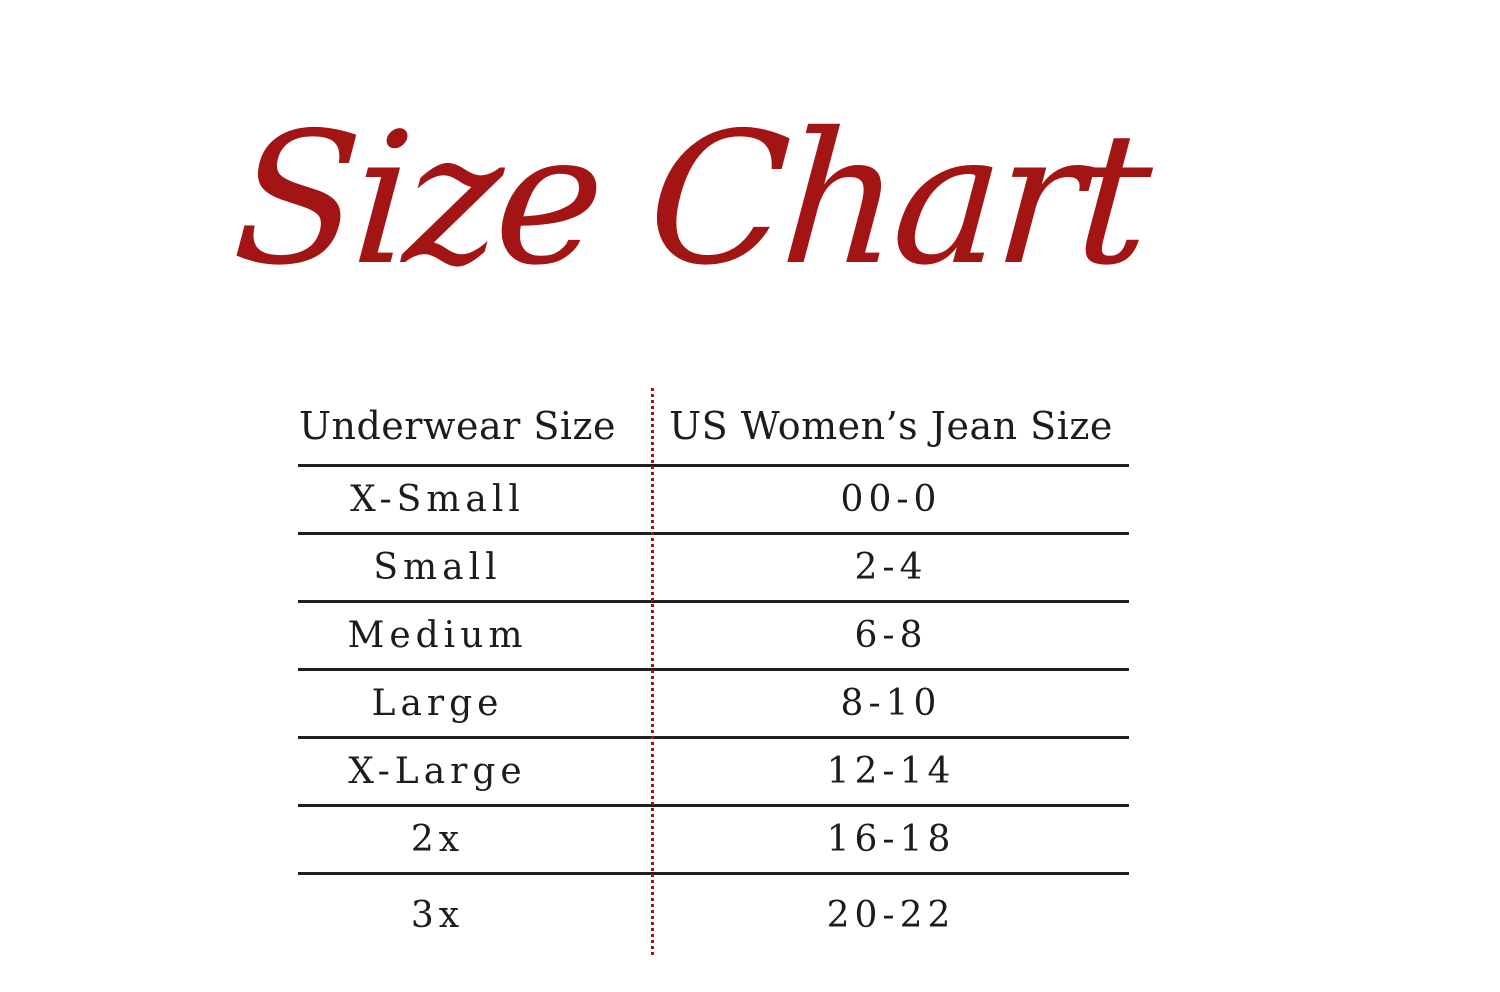 Image resolution: width=1500 pixels, height=992 pixels. I want to click on column-header-label: US Women’s Jean Size, so click(891, 426).